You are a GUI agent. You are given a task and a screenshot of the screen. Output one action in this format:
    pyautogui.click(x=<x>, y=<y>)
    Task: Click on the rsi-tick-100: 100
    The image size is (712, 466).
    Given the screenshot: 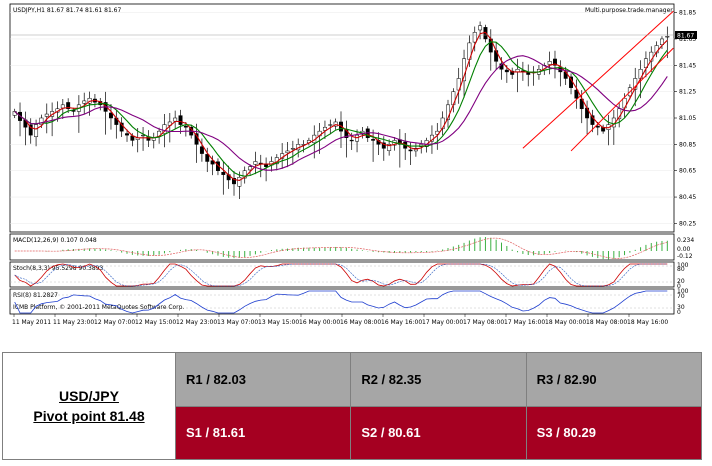 What is the action you would take?
    pyautogui.click(x=683, y=291)
    